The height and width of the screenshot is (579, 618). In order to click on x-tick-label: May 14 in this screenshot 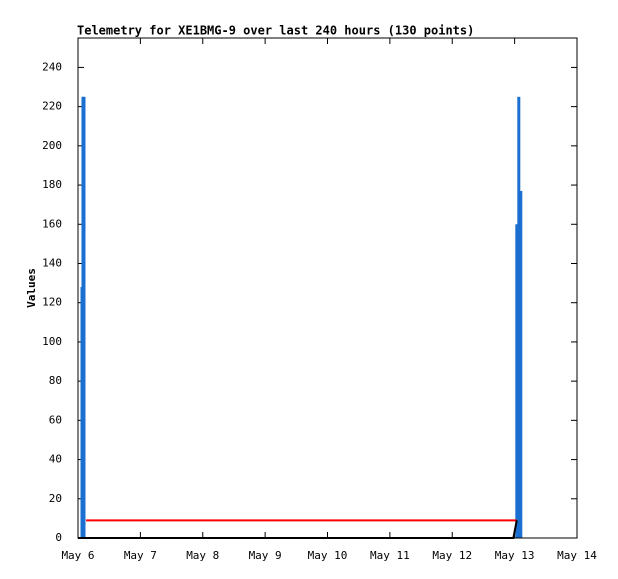, I will do `click(577, 555)`.